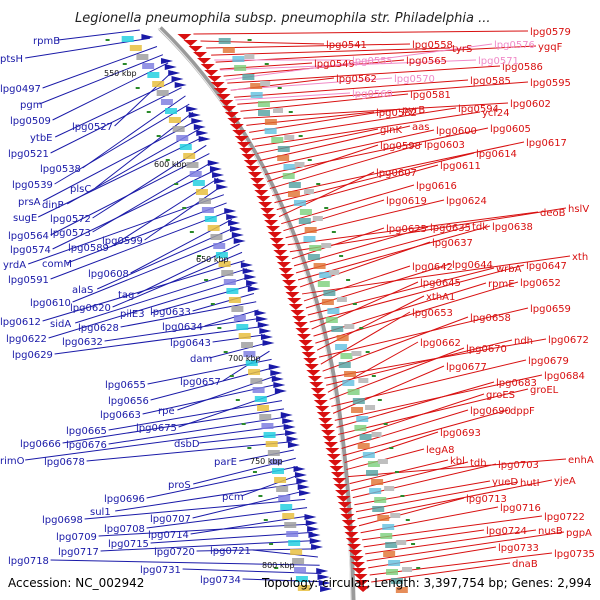 This screenshot has width=600, height=600. Describe the element at coordinates (120, 73) in the screenshot. I see `scale-mark-label: 550 kbp` at that location.